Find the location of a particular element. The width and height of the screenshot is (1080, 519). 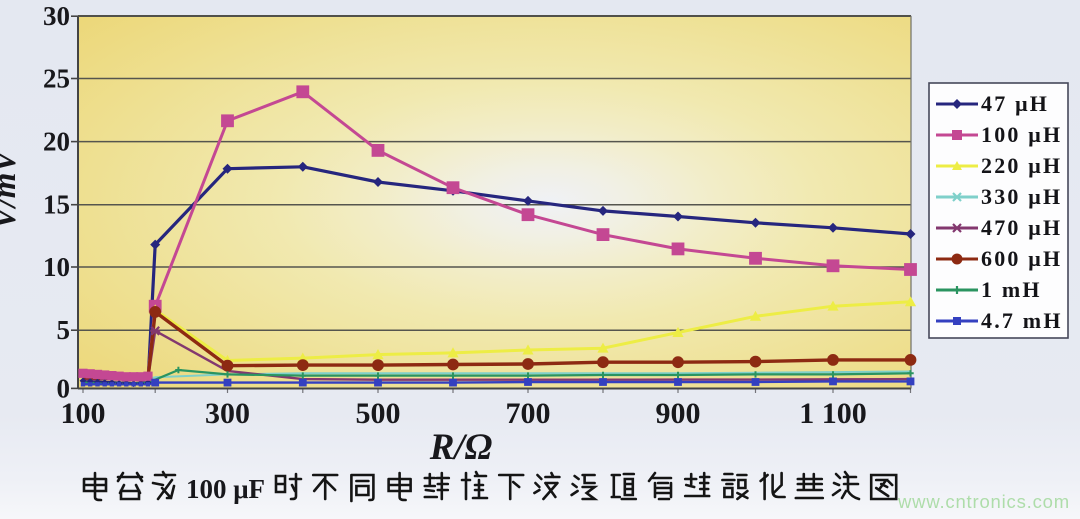

svg-text: 470 μH is located at coordinates (1021, 227).